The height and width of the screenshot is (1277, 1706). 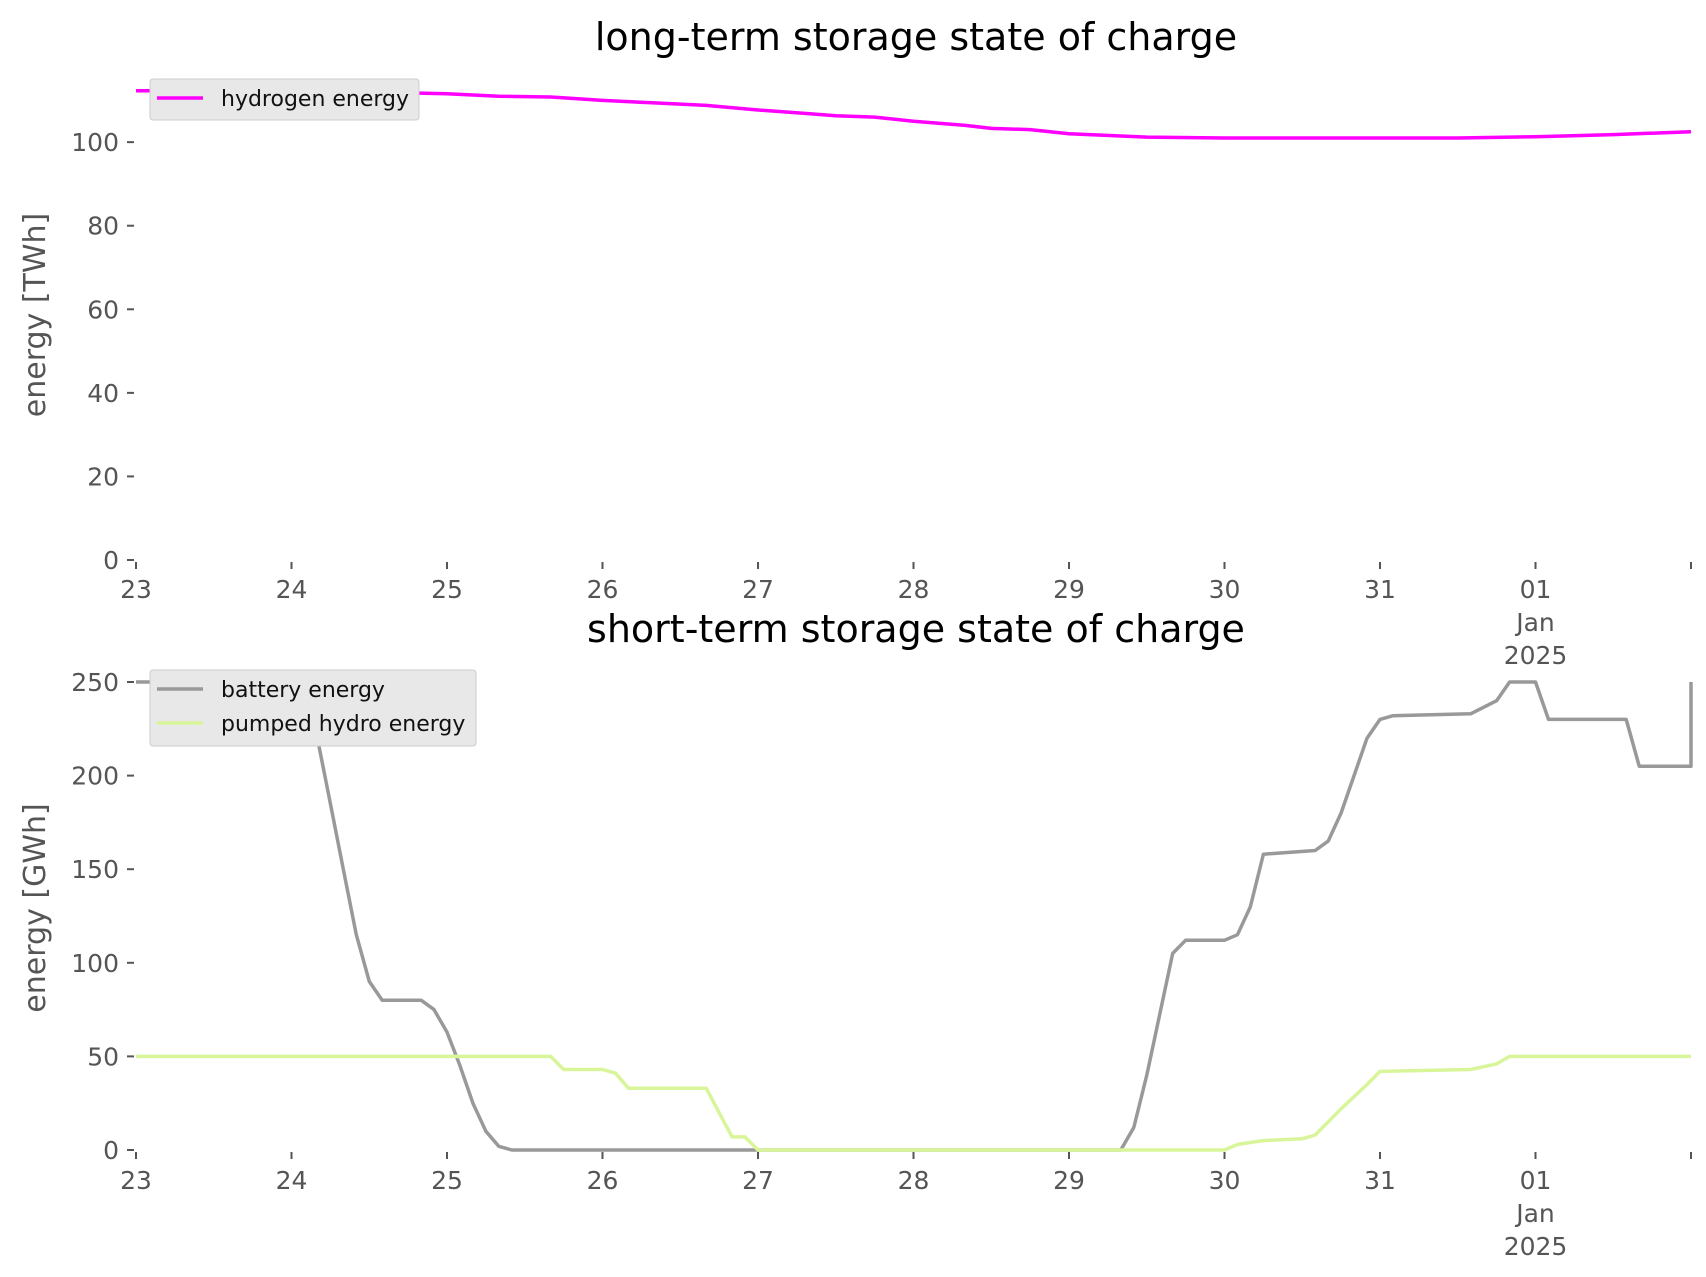 What do you see at coordinates (343, 724) in the screenshot?
I see `legend-label-pumped-hydro-energy: pumped hydro energy` at bounding box center [343, 724].